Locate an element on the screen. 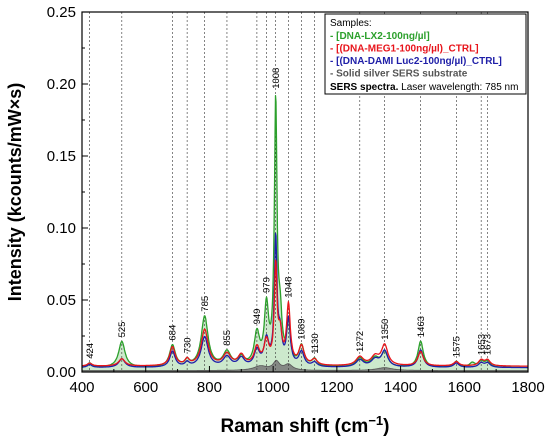 The width and height of the screenshot is (550, 448). y-tick-label: 0.10 is located at coordinates (61, 228).